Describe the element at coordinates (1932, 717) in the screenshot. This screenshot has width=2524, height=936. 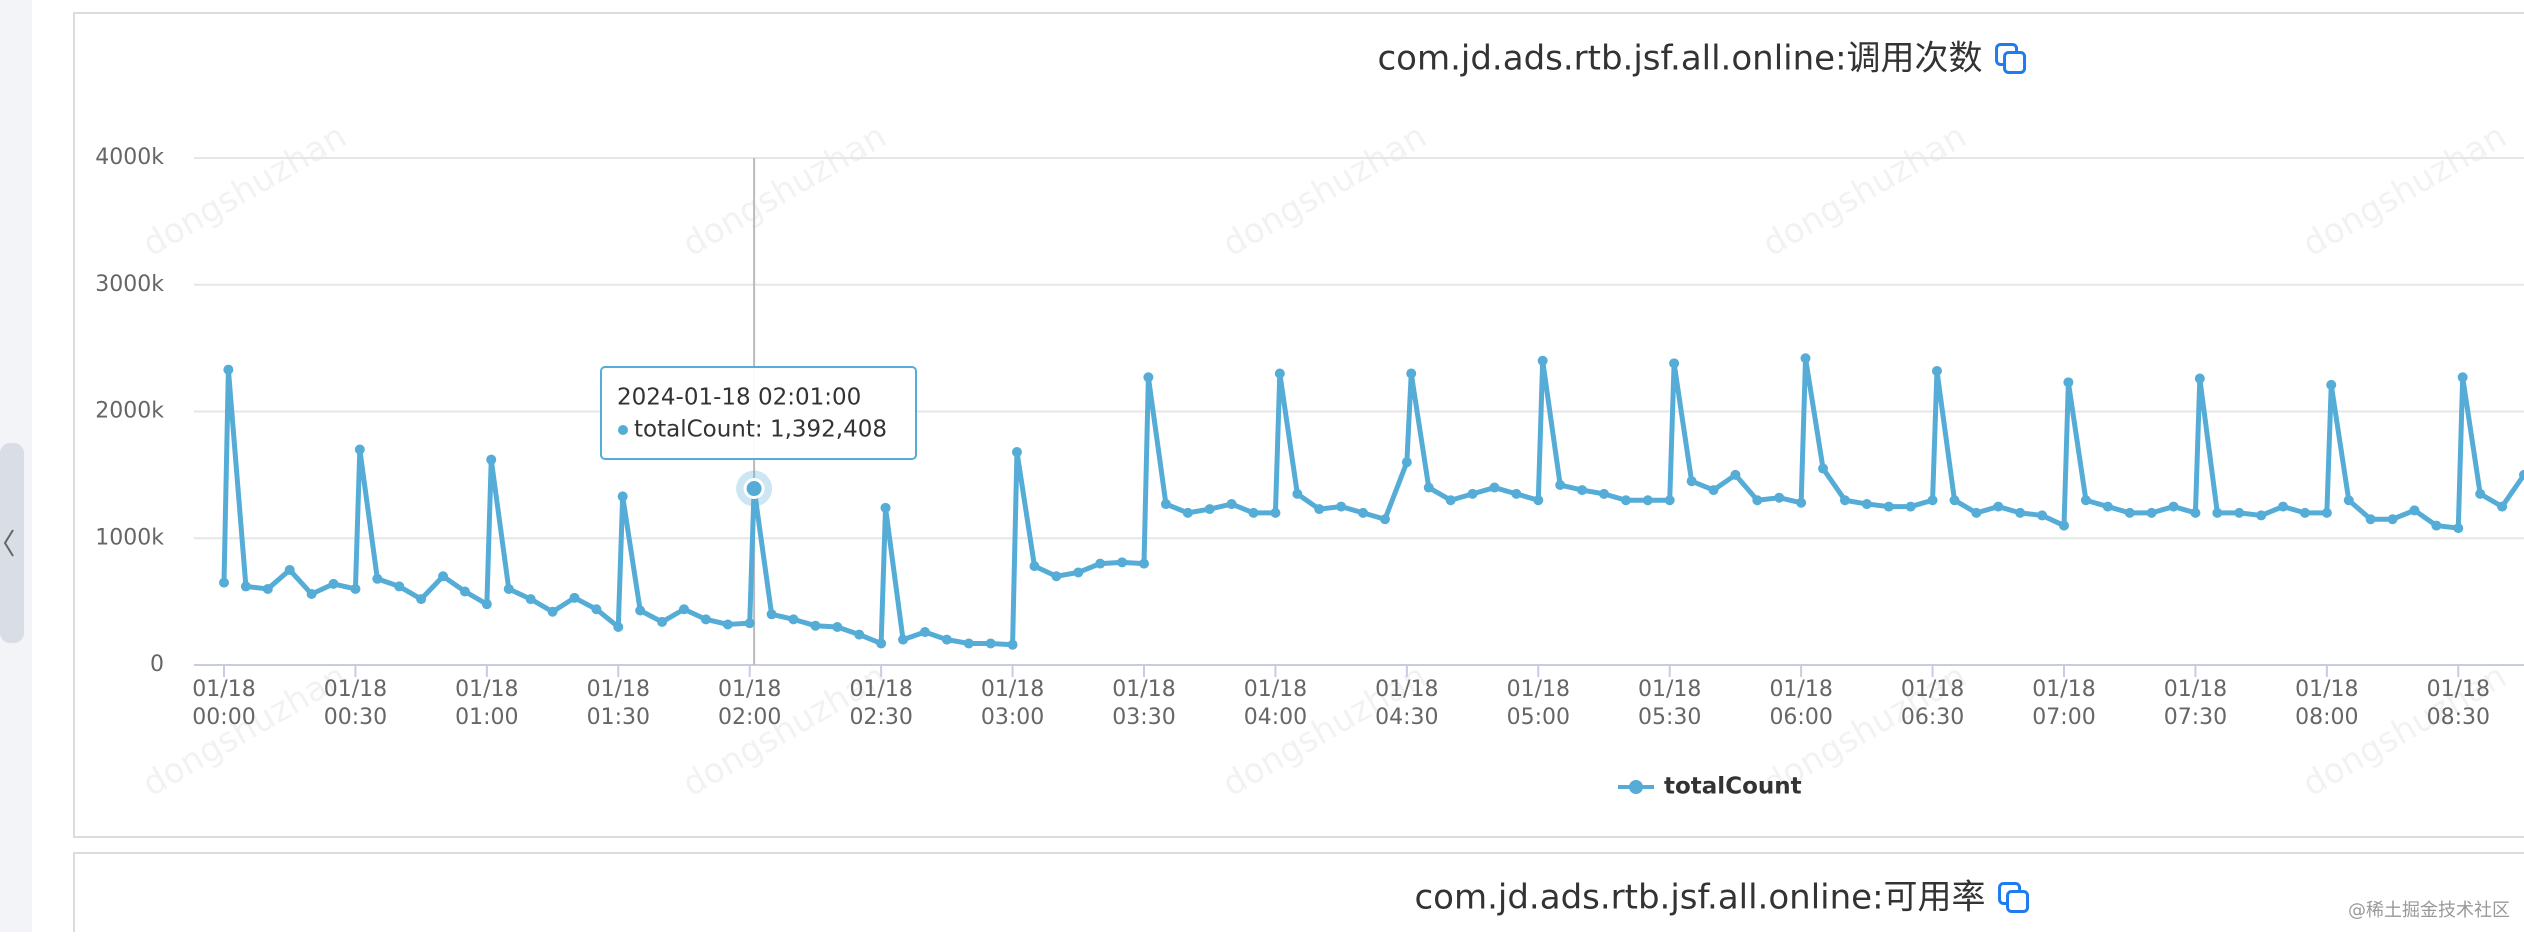
I see `x-tick-label: 06:30` at that location.